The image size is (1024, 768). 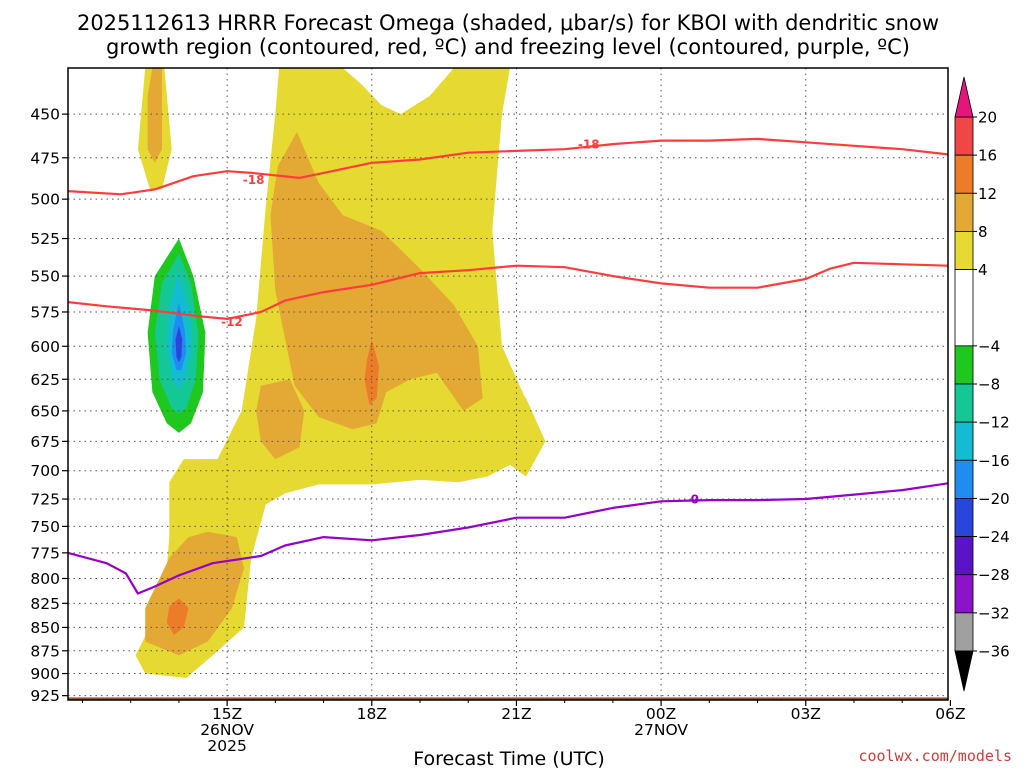 I want to click on dgz-minus12-contour-line, so click(x=508, y=290).